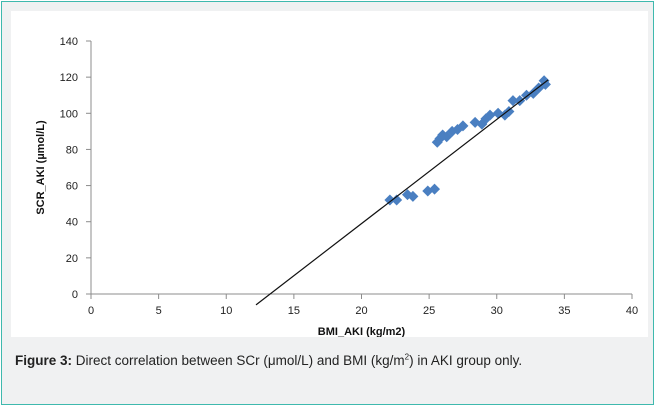 The width and height of the screenshot is (657, 408). What do you see at coordinates (564, 311) in the screenshot?
I see `x-tick-label: 35` at bounding box center [564, 311].